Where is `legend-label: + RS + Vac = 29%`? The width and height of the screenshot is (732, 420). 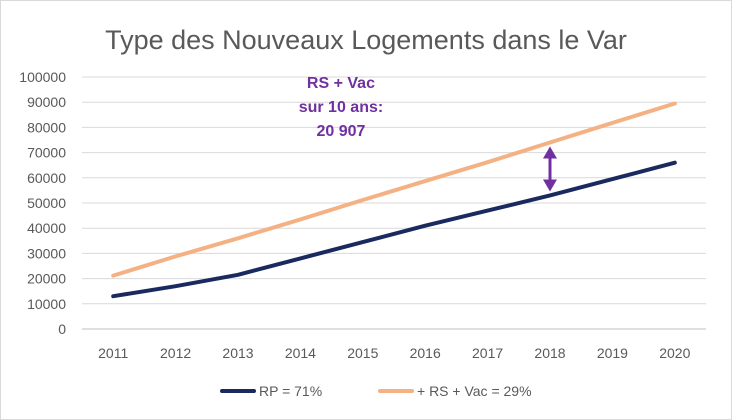 legend-label: + RS + Vac = 29% is located at coordinates (474, 391).